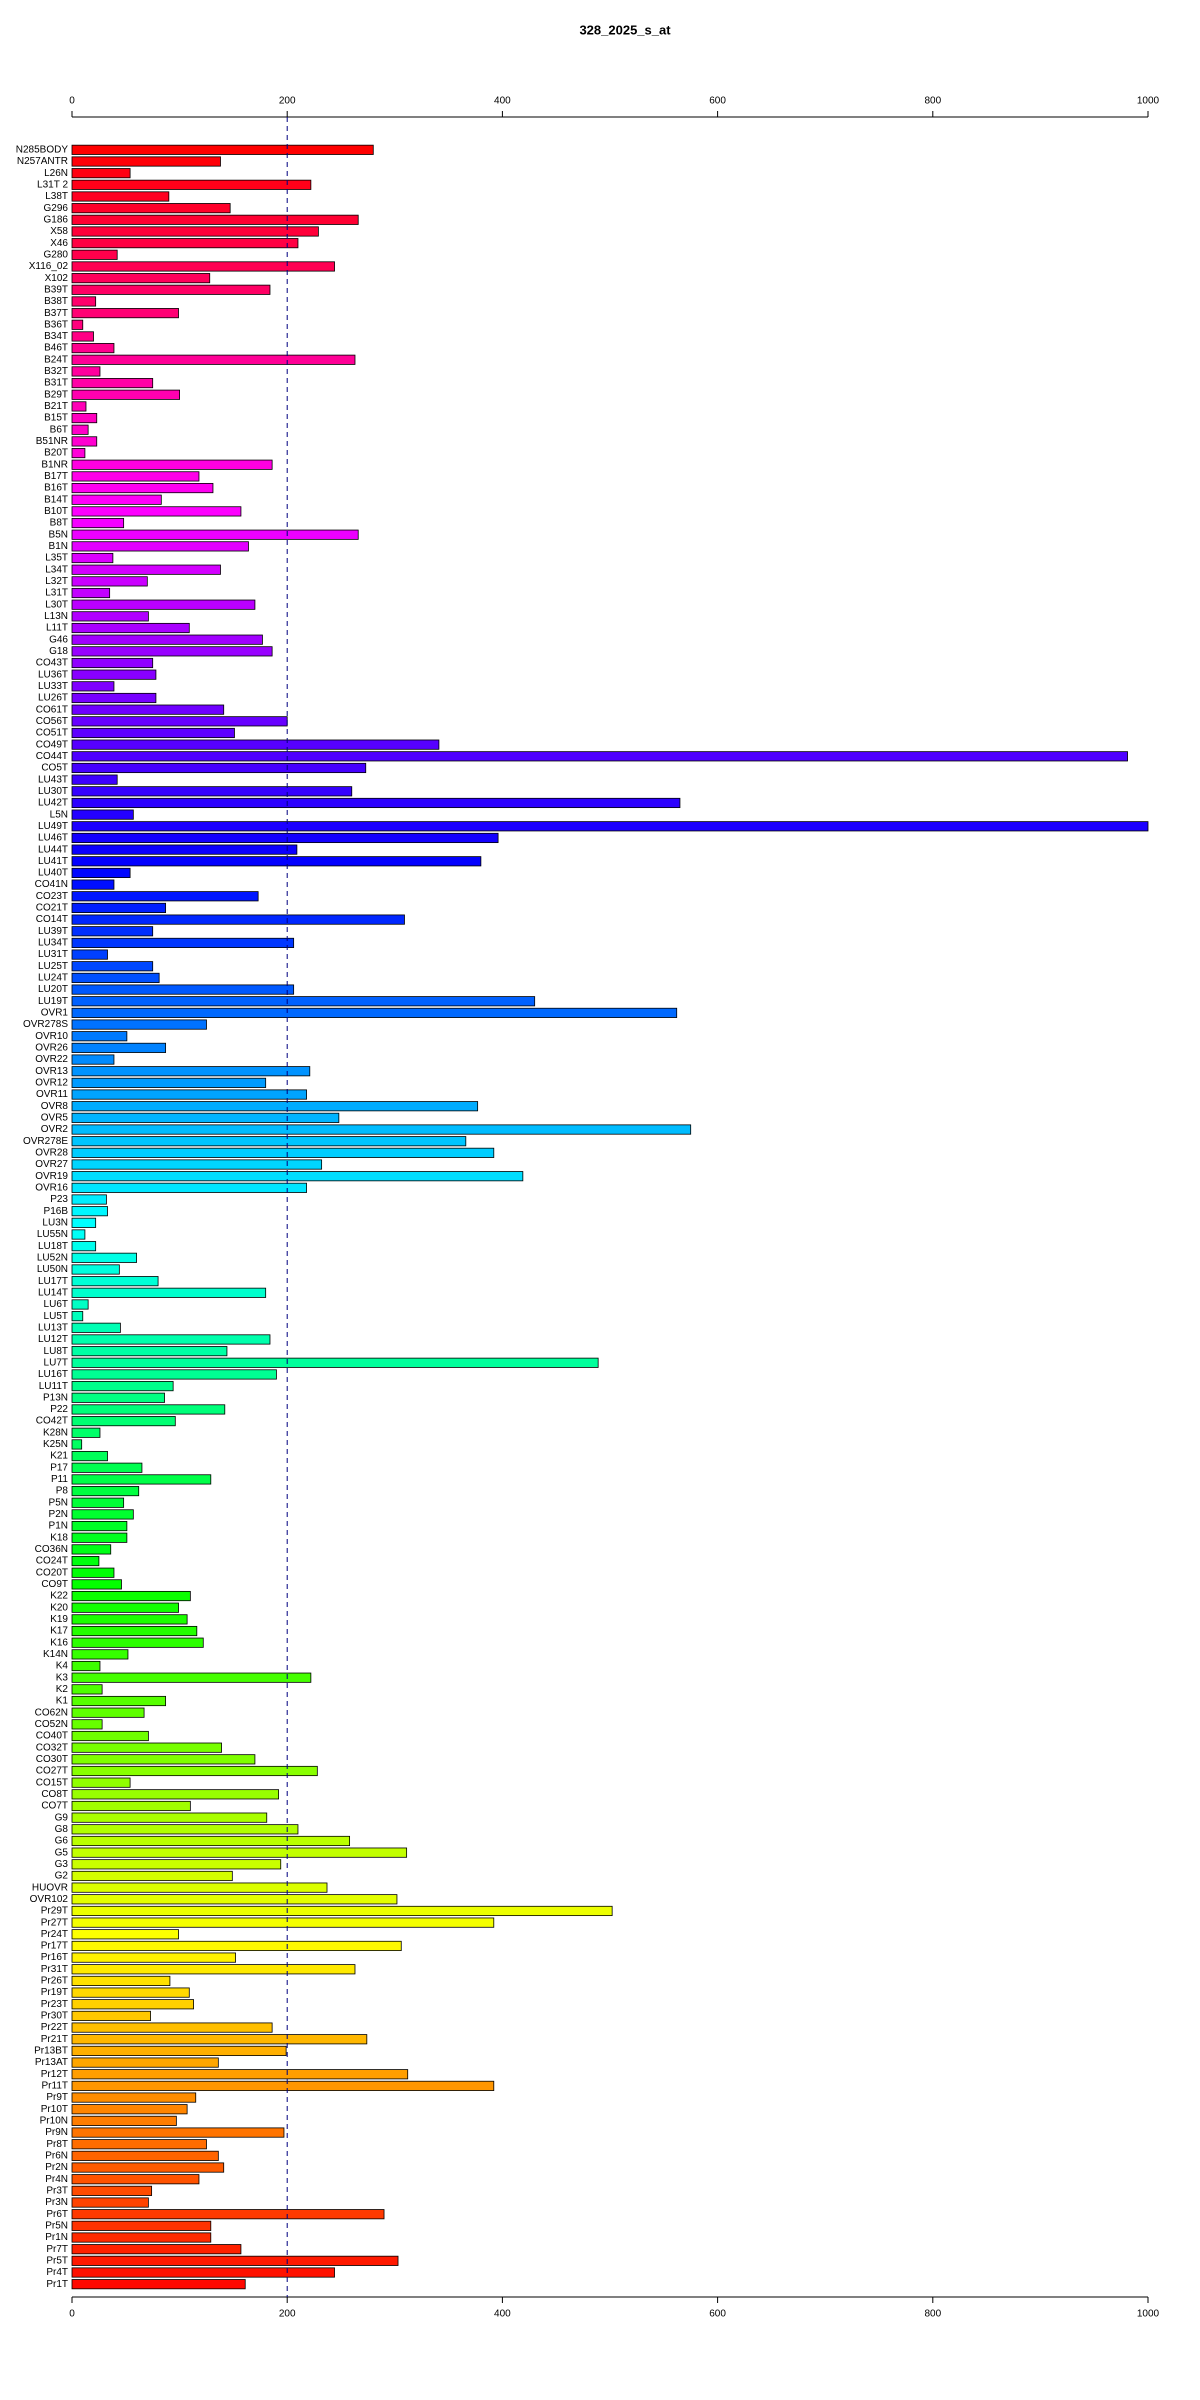  What do you see at coordinates (54, 1981) in the screenshot?
I see `y-tick-label: Pr26T` at bounding box center [54, 1981].